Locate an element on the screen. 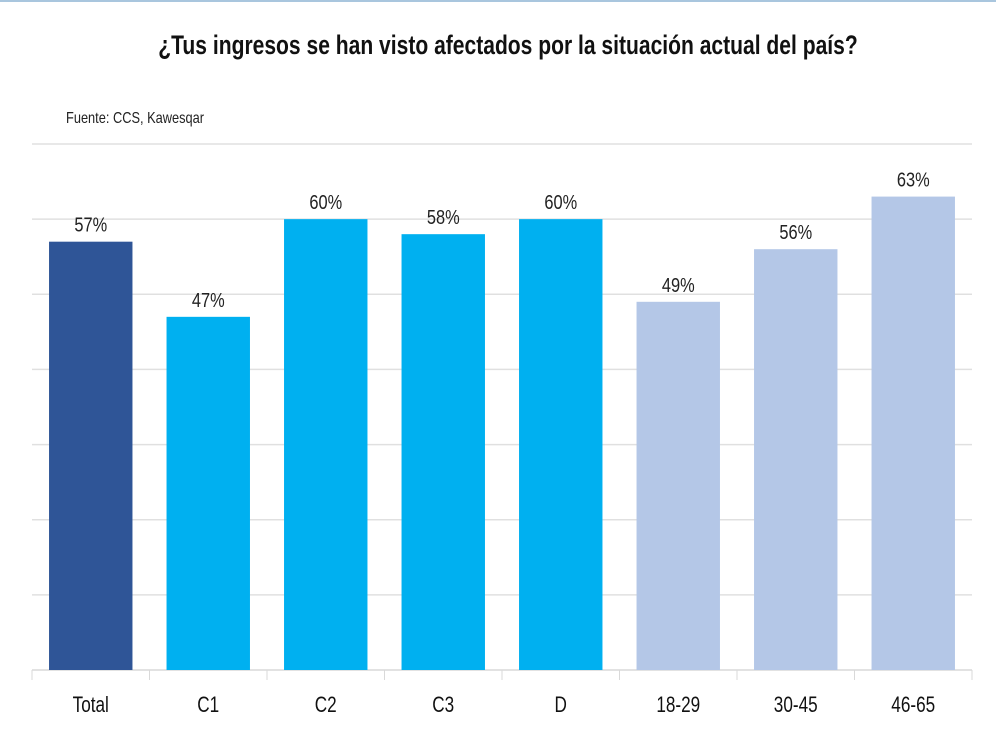 This screenshot has width=996, height=744. x-tick-label: C2 is located at coordinates (326, 705).